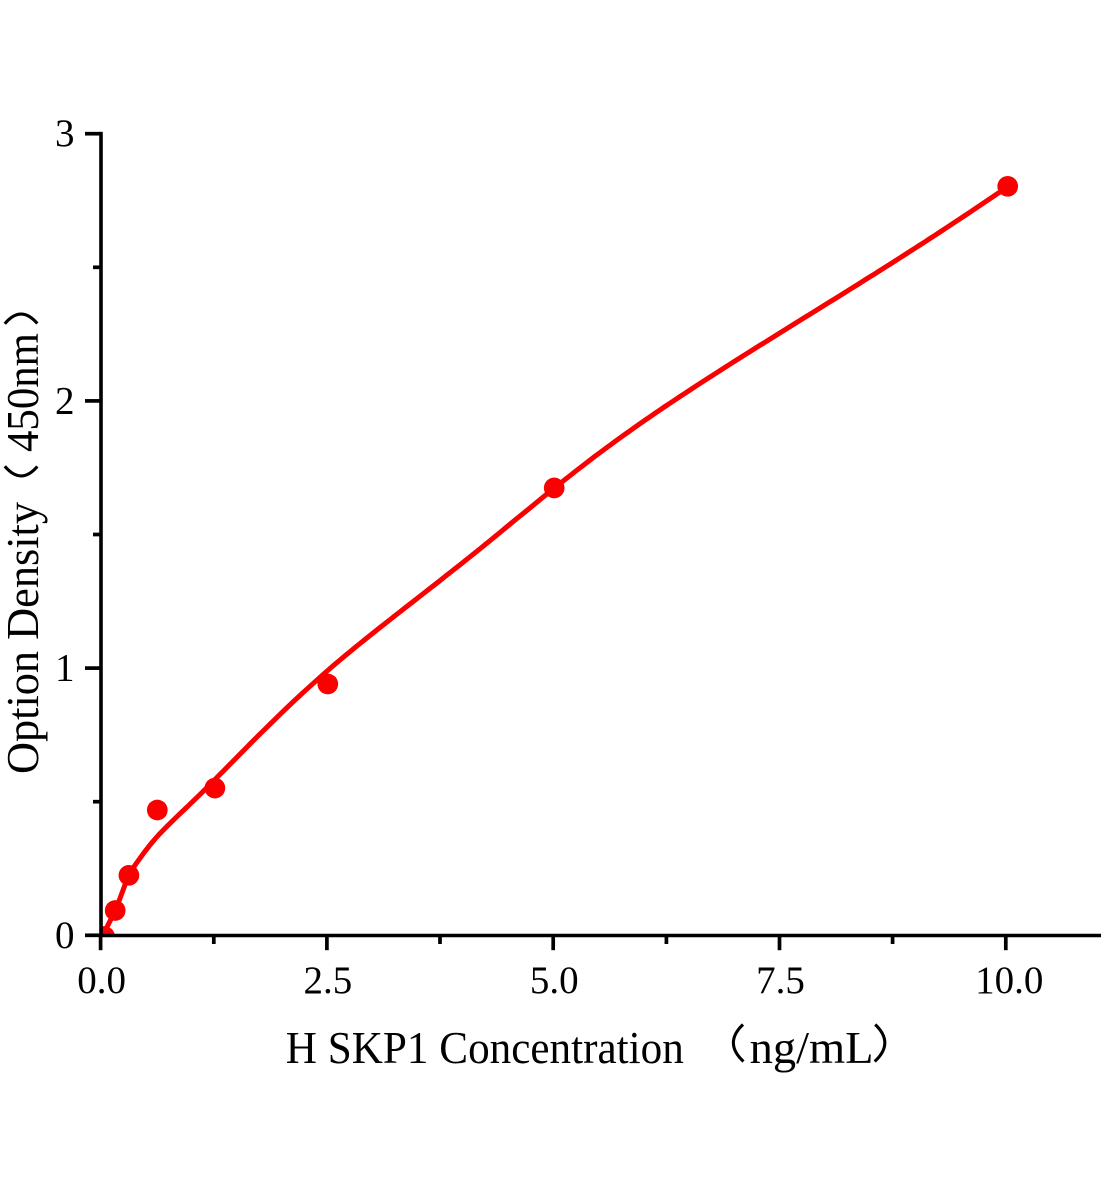  What do you see at coordinates (24, 638) in the screenshot?
I see `svg-text: Option Density` at bounding box center [24, 638].